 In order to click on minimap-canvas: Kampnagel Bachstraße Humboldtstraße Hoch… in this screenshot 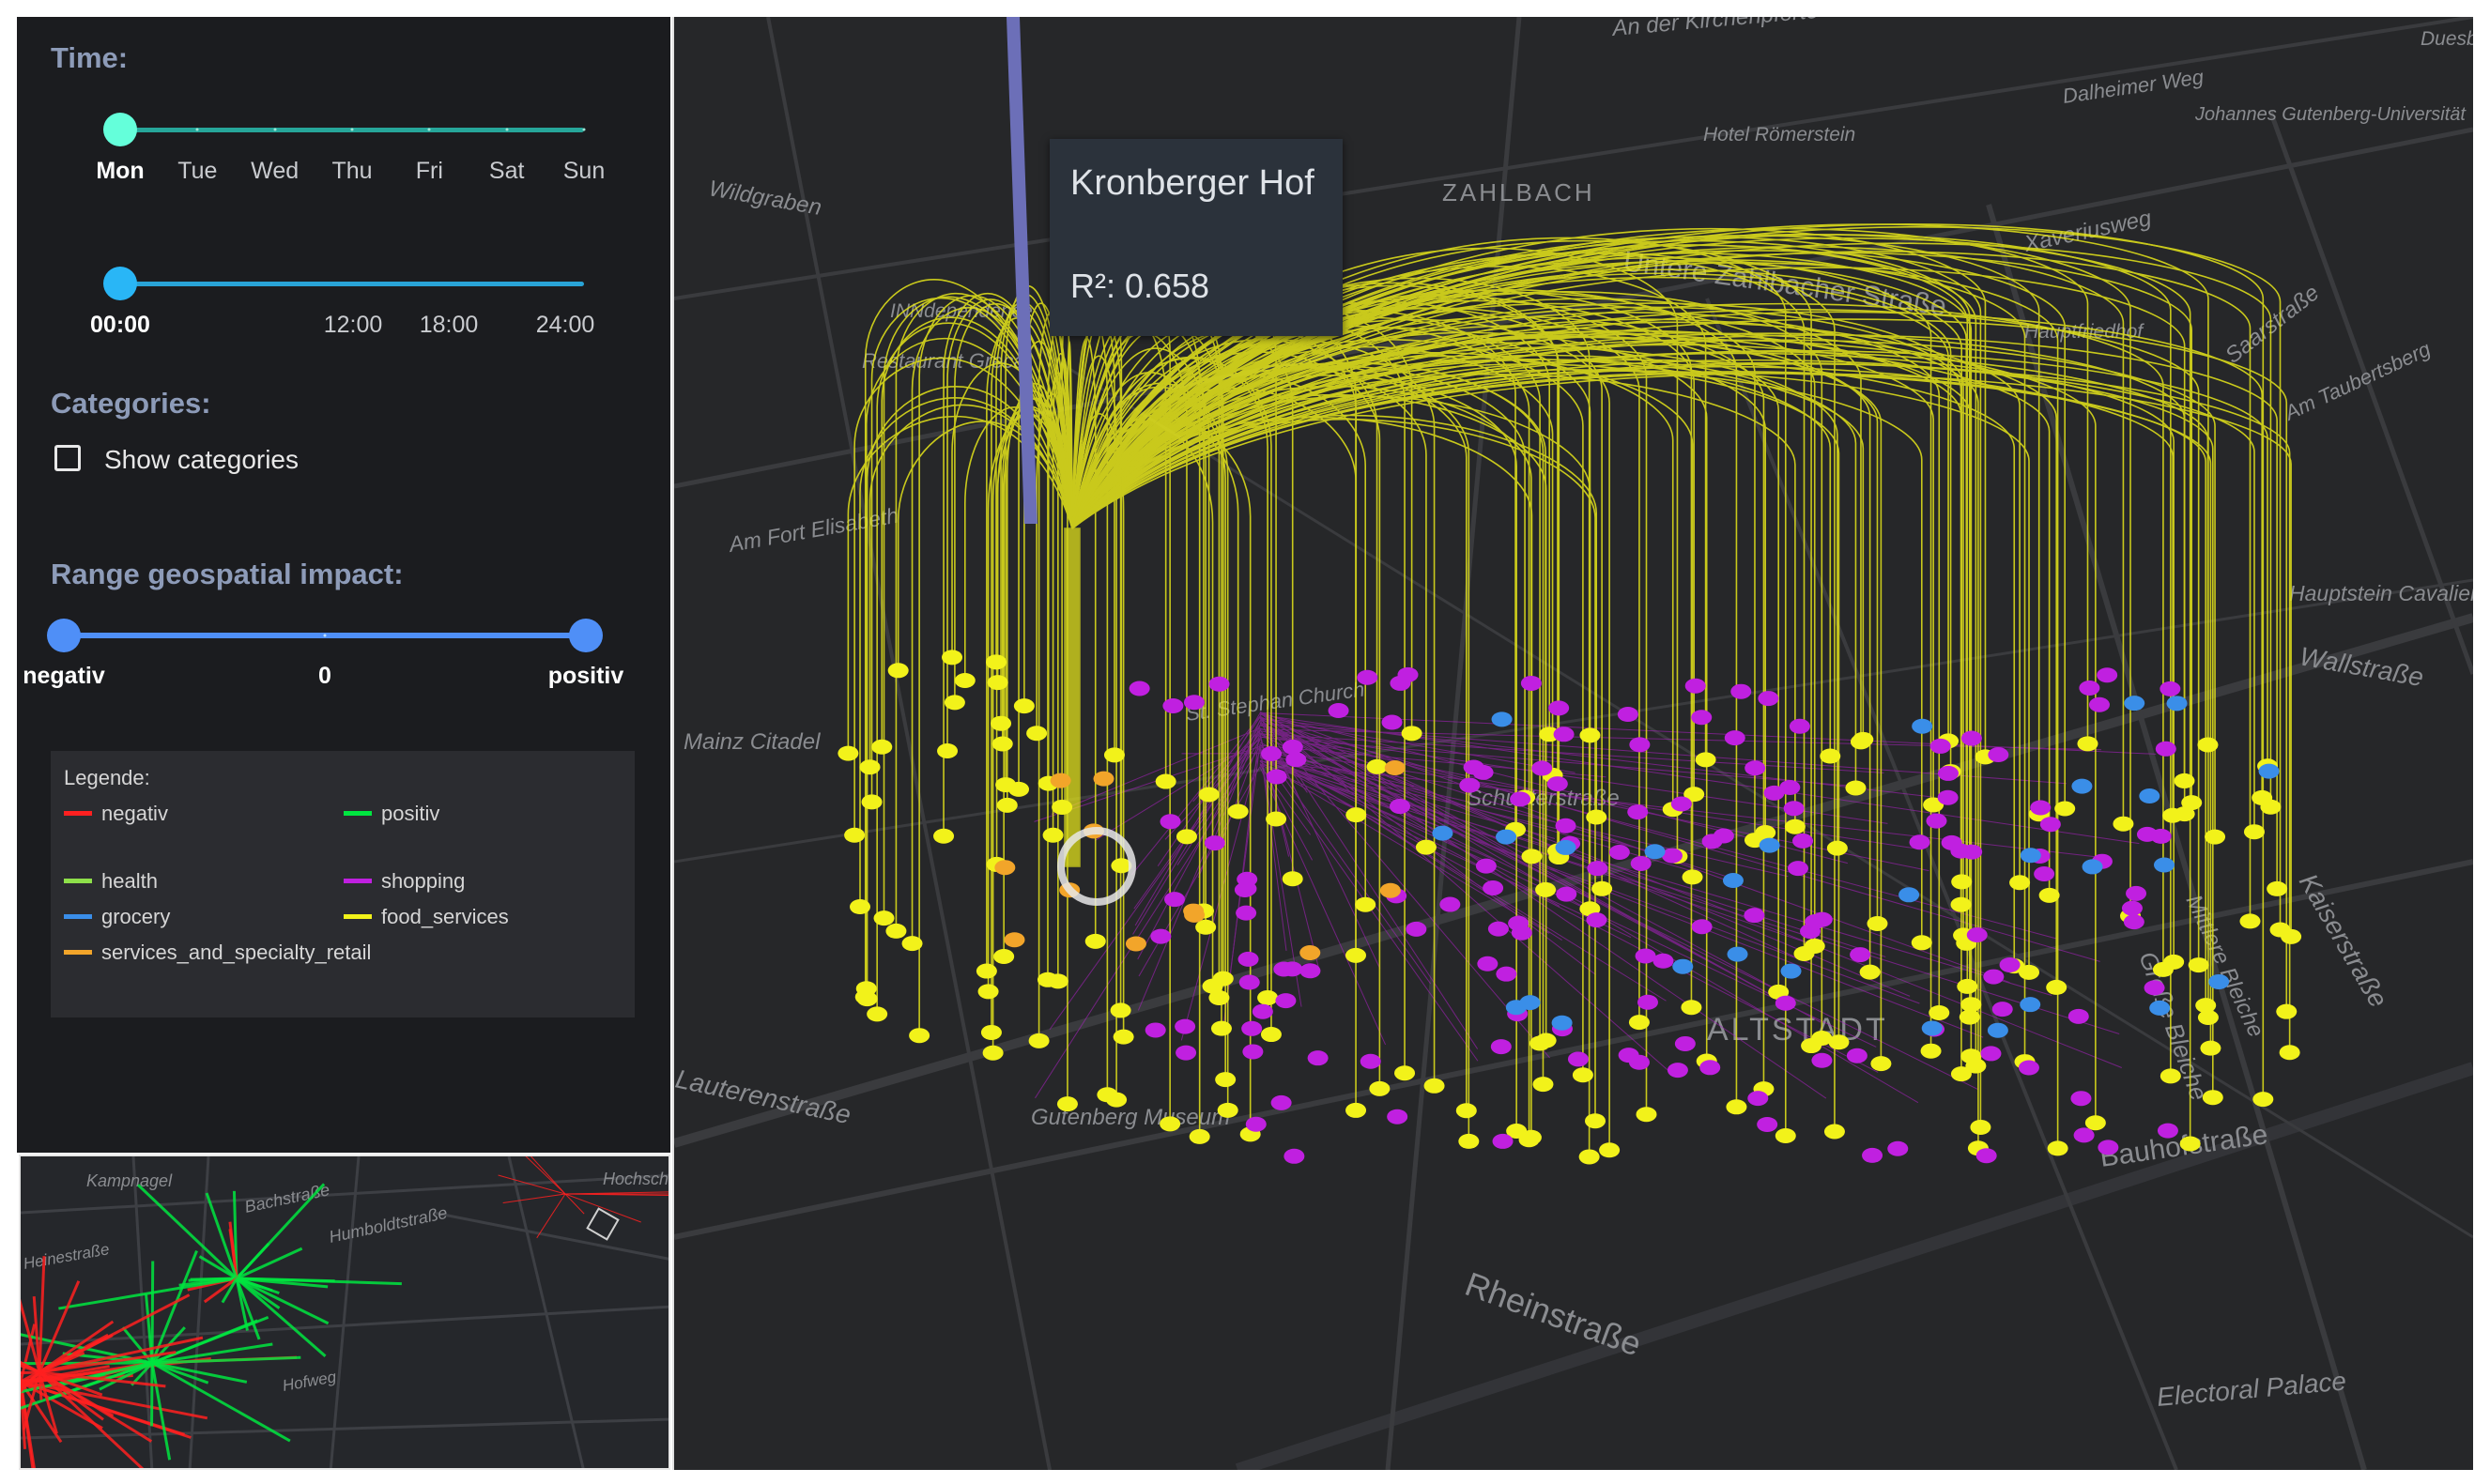, I will do `click(345, 1313)`.